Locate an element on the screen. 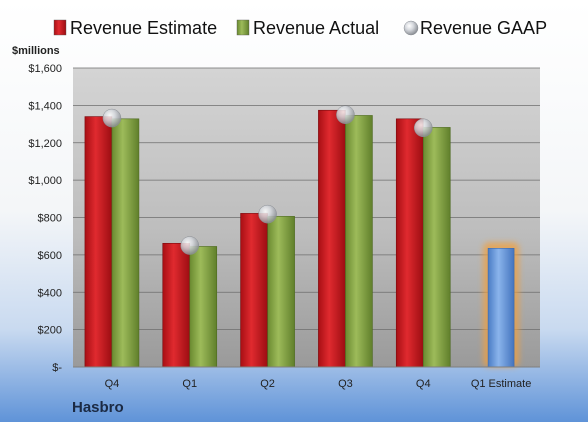  y-axis-label: $millions is located at coordinates (36, 51).